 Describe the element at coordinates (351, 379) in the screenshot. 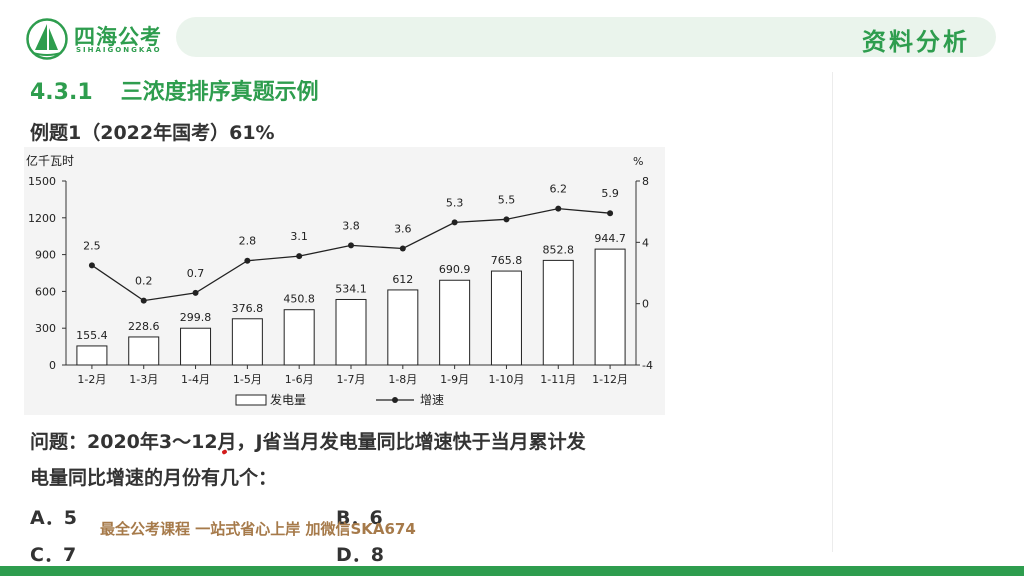

I see `x-tick-label: 1-7月` at that location.